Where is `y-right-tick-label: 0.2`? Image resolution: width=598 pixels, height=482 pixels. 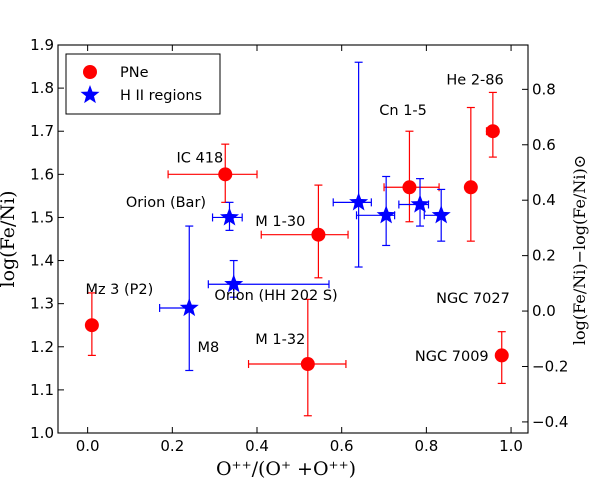 y-right-tick-label: 0.2 is located at coordinates (544, 256).